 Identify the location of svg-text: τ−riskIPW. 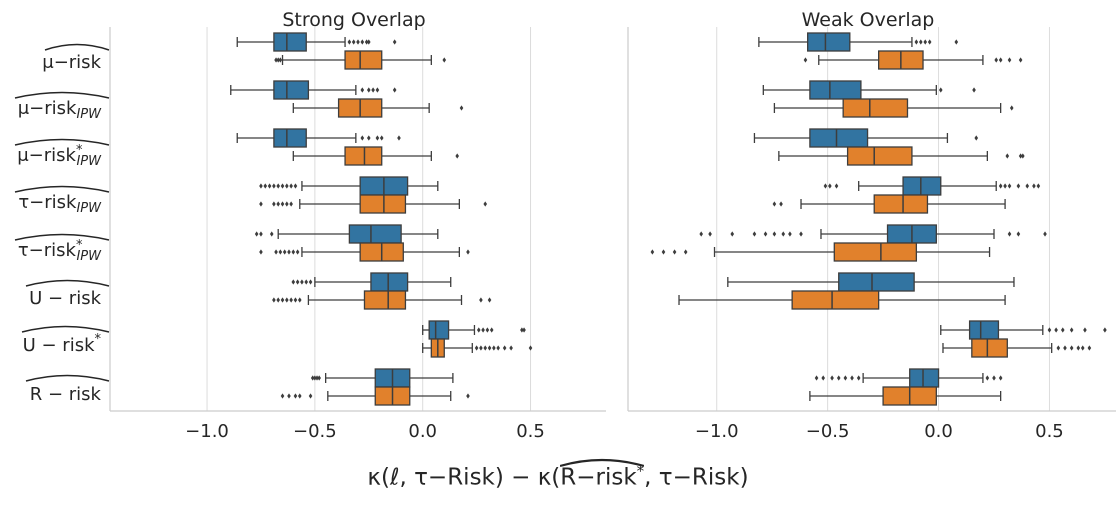
(60, 204).